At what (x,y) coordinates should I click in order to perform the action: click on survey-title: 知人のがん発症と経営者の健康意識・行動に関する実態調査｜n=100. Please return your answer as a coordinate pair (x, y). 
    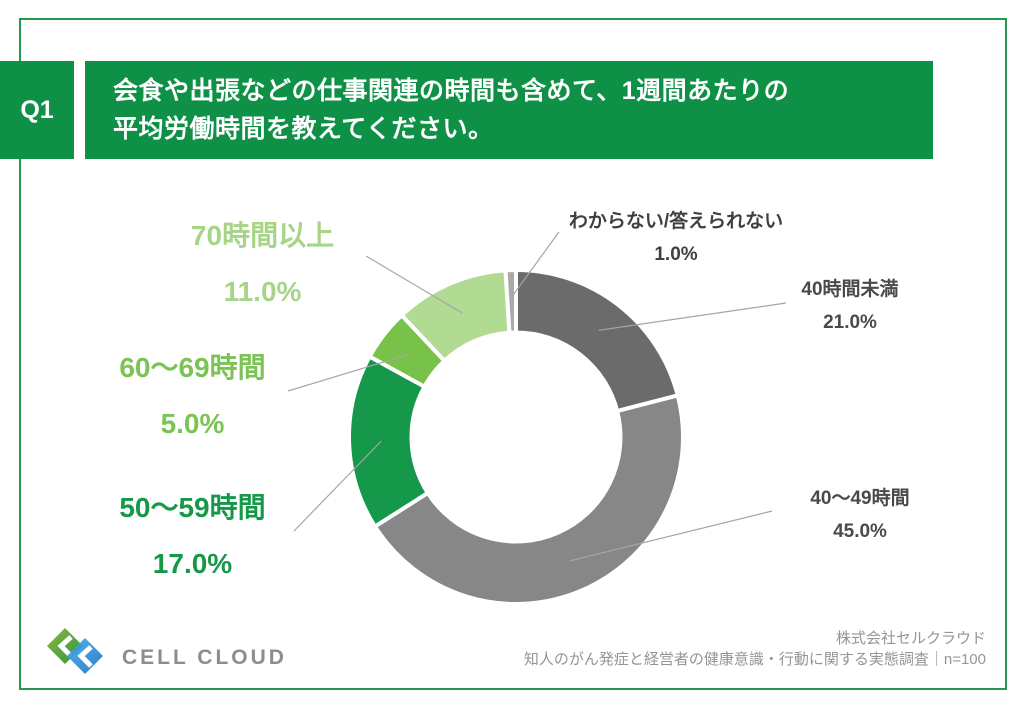
    Looking at the image, I should click on (754, 659).